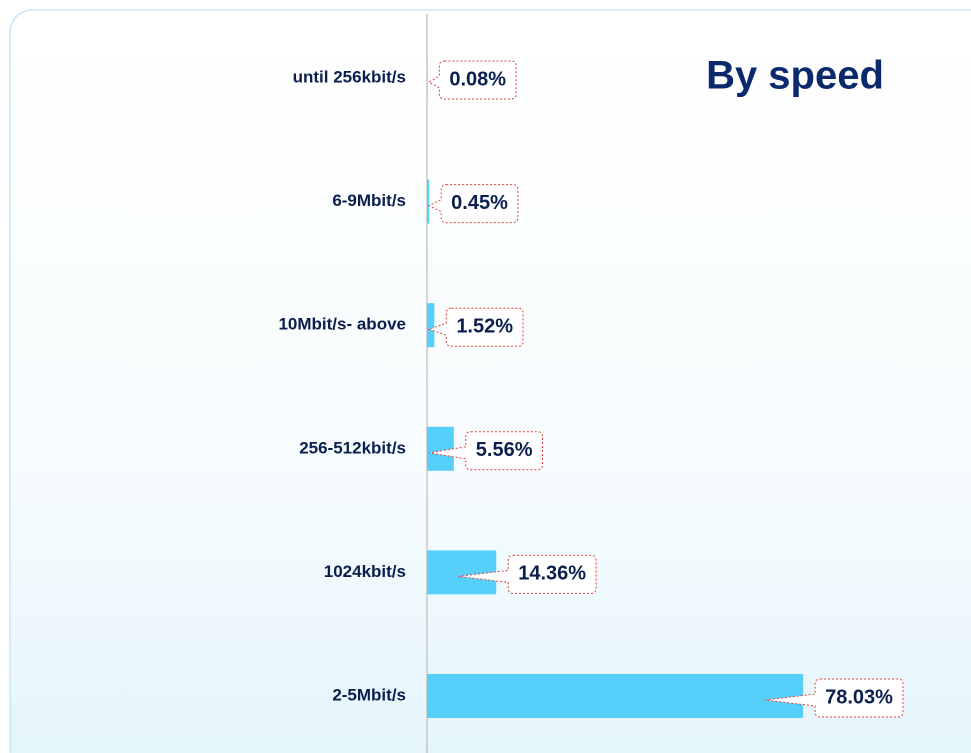 This screenshot has height=753, width=971. What do you see at coordinates (349, 76) in the screenshot?
I see `y-tick-label: until 256kbit/s` at bounding box center [349, 76].